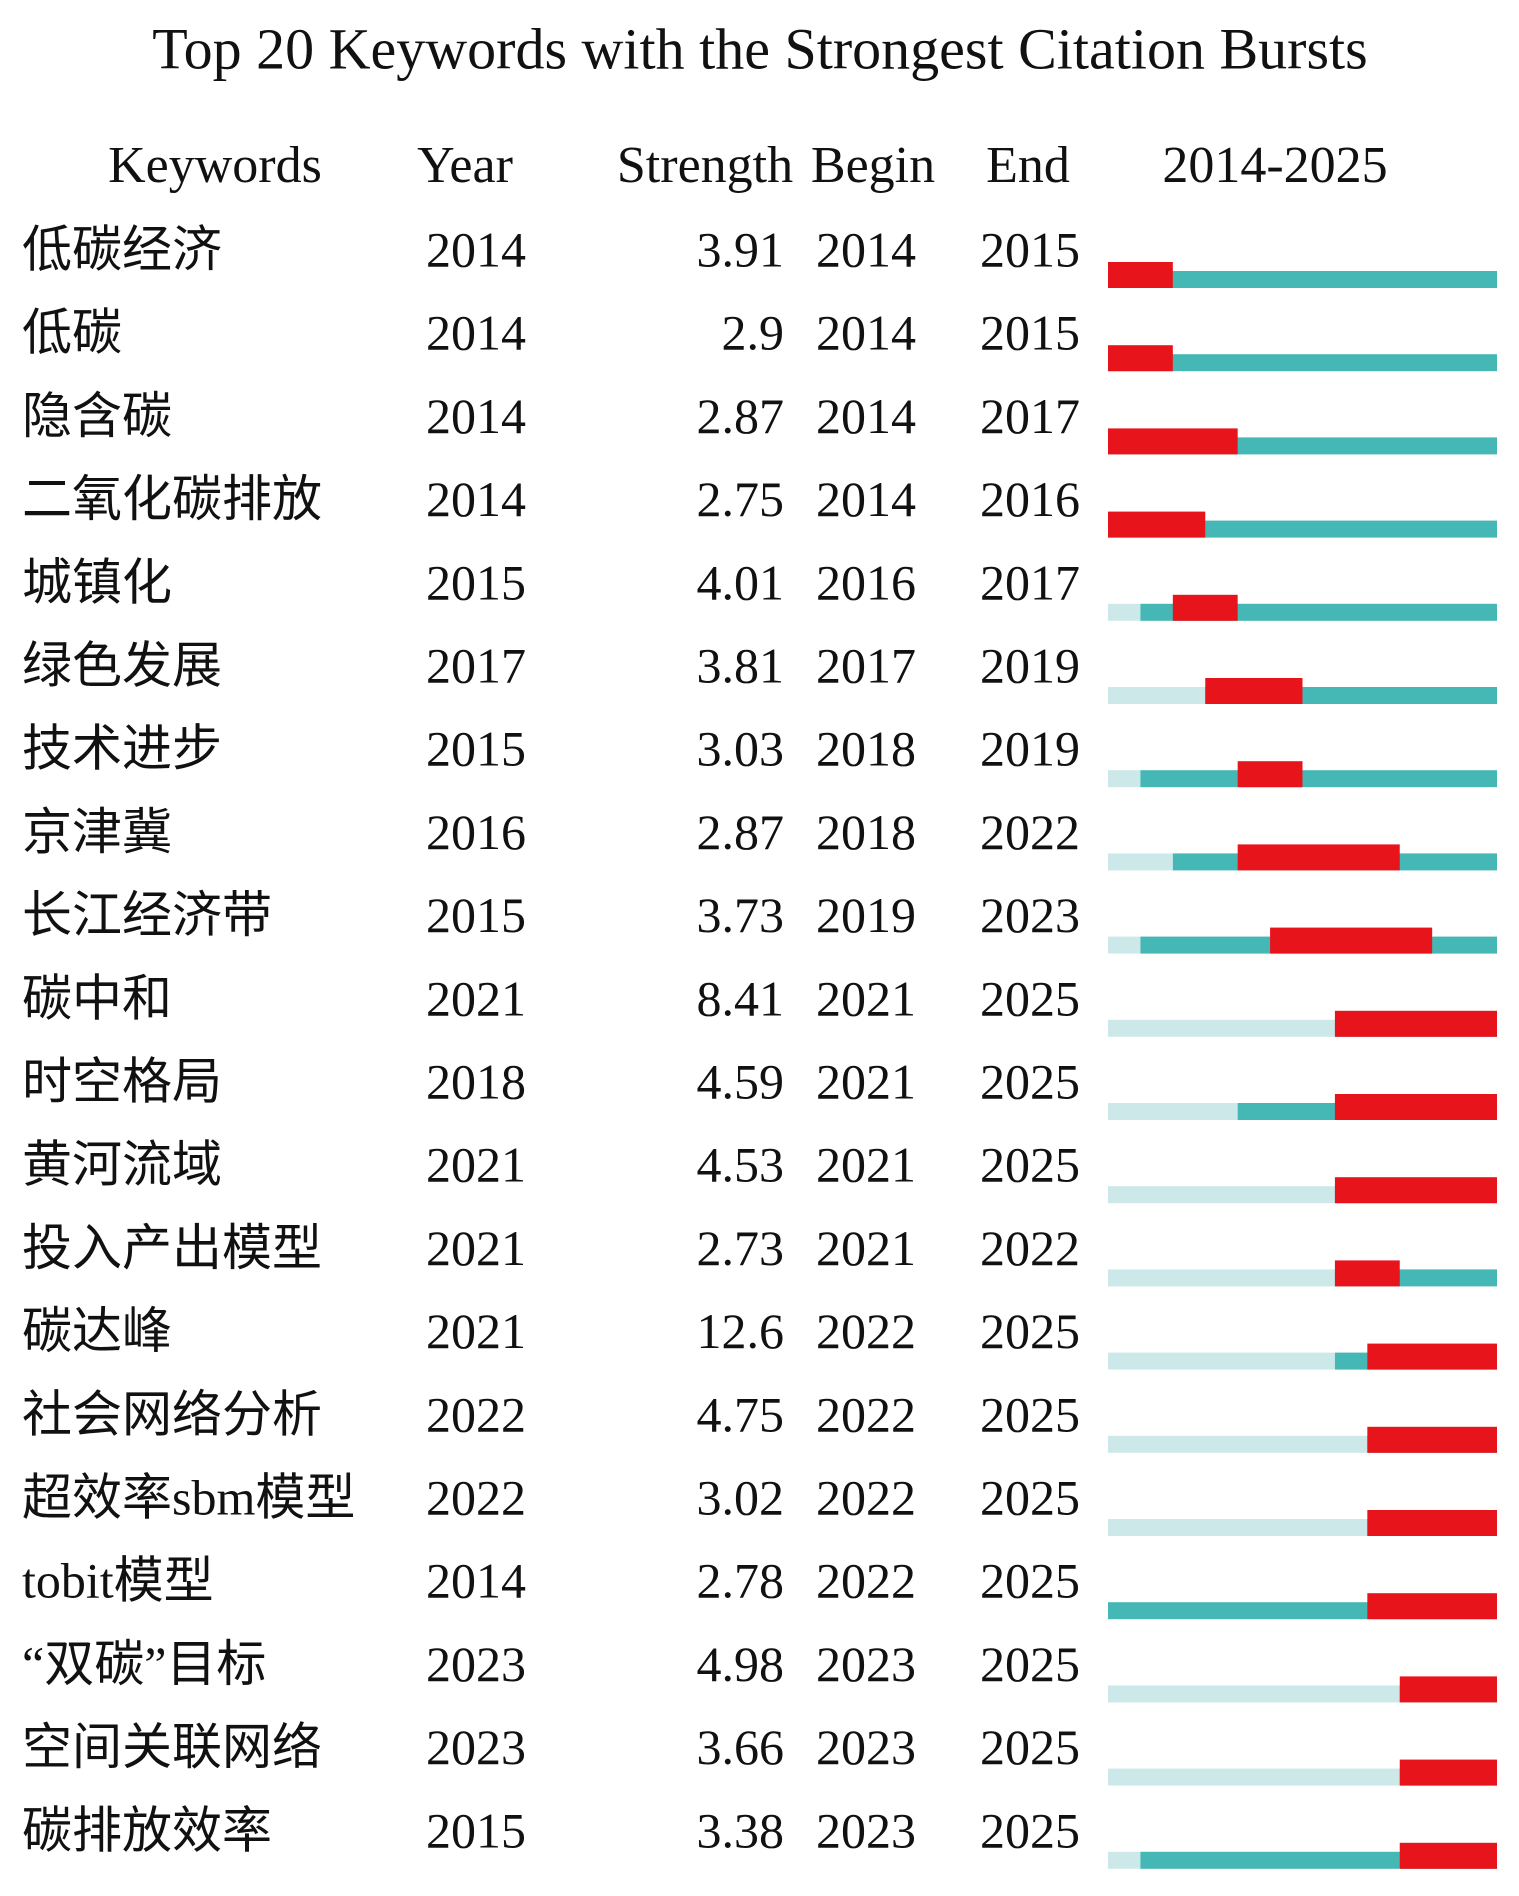  I want to click on keyword: 技术进步, so click(122, 749).